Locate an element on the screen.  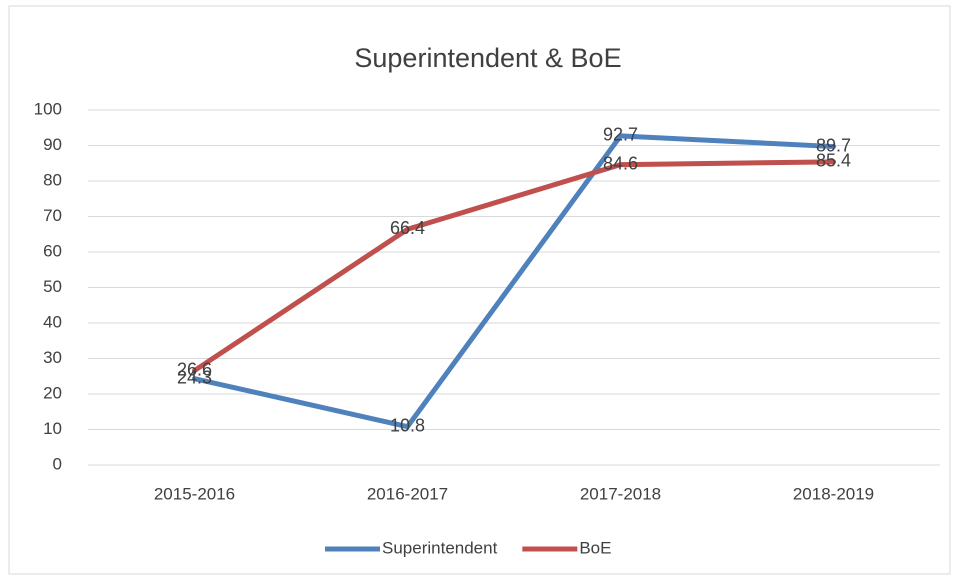
y-tick-label: 80 is located at coordinates (52, 179).